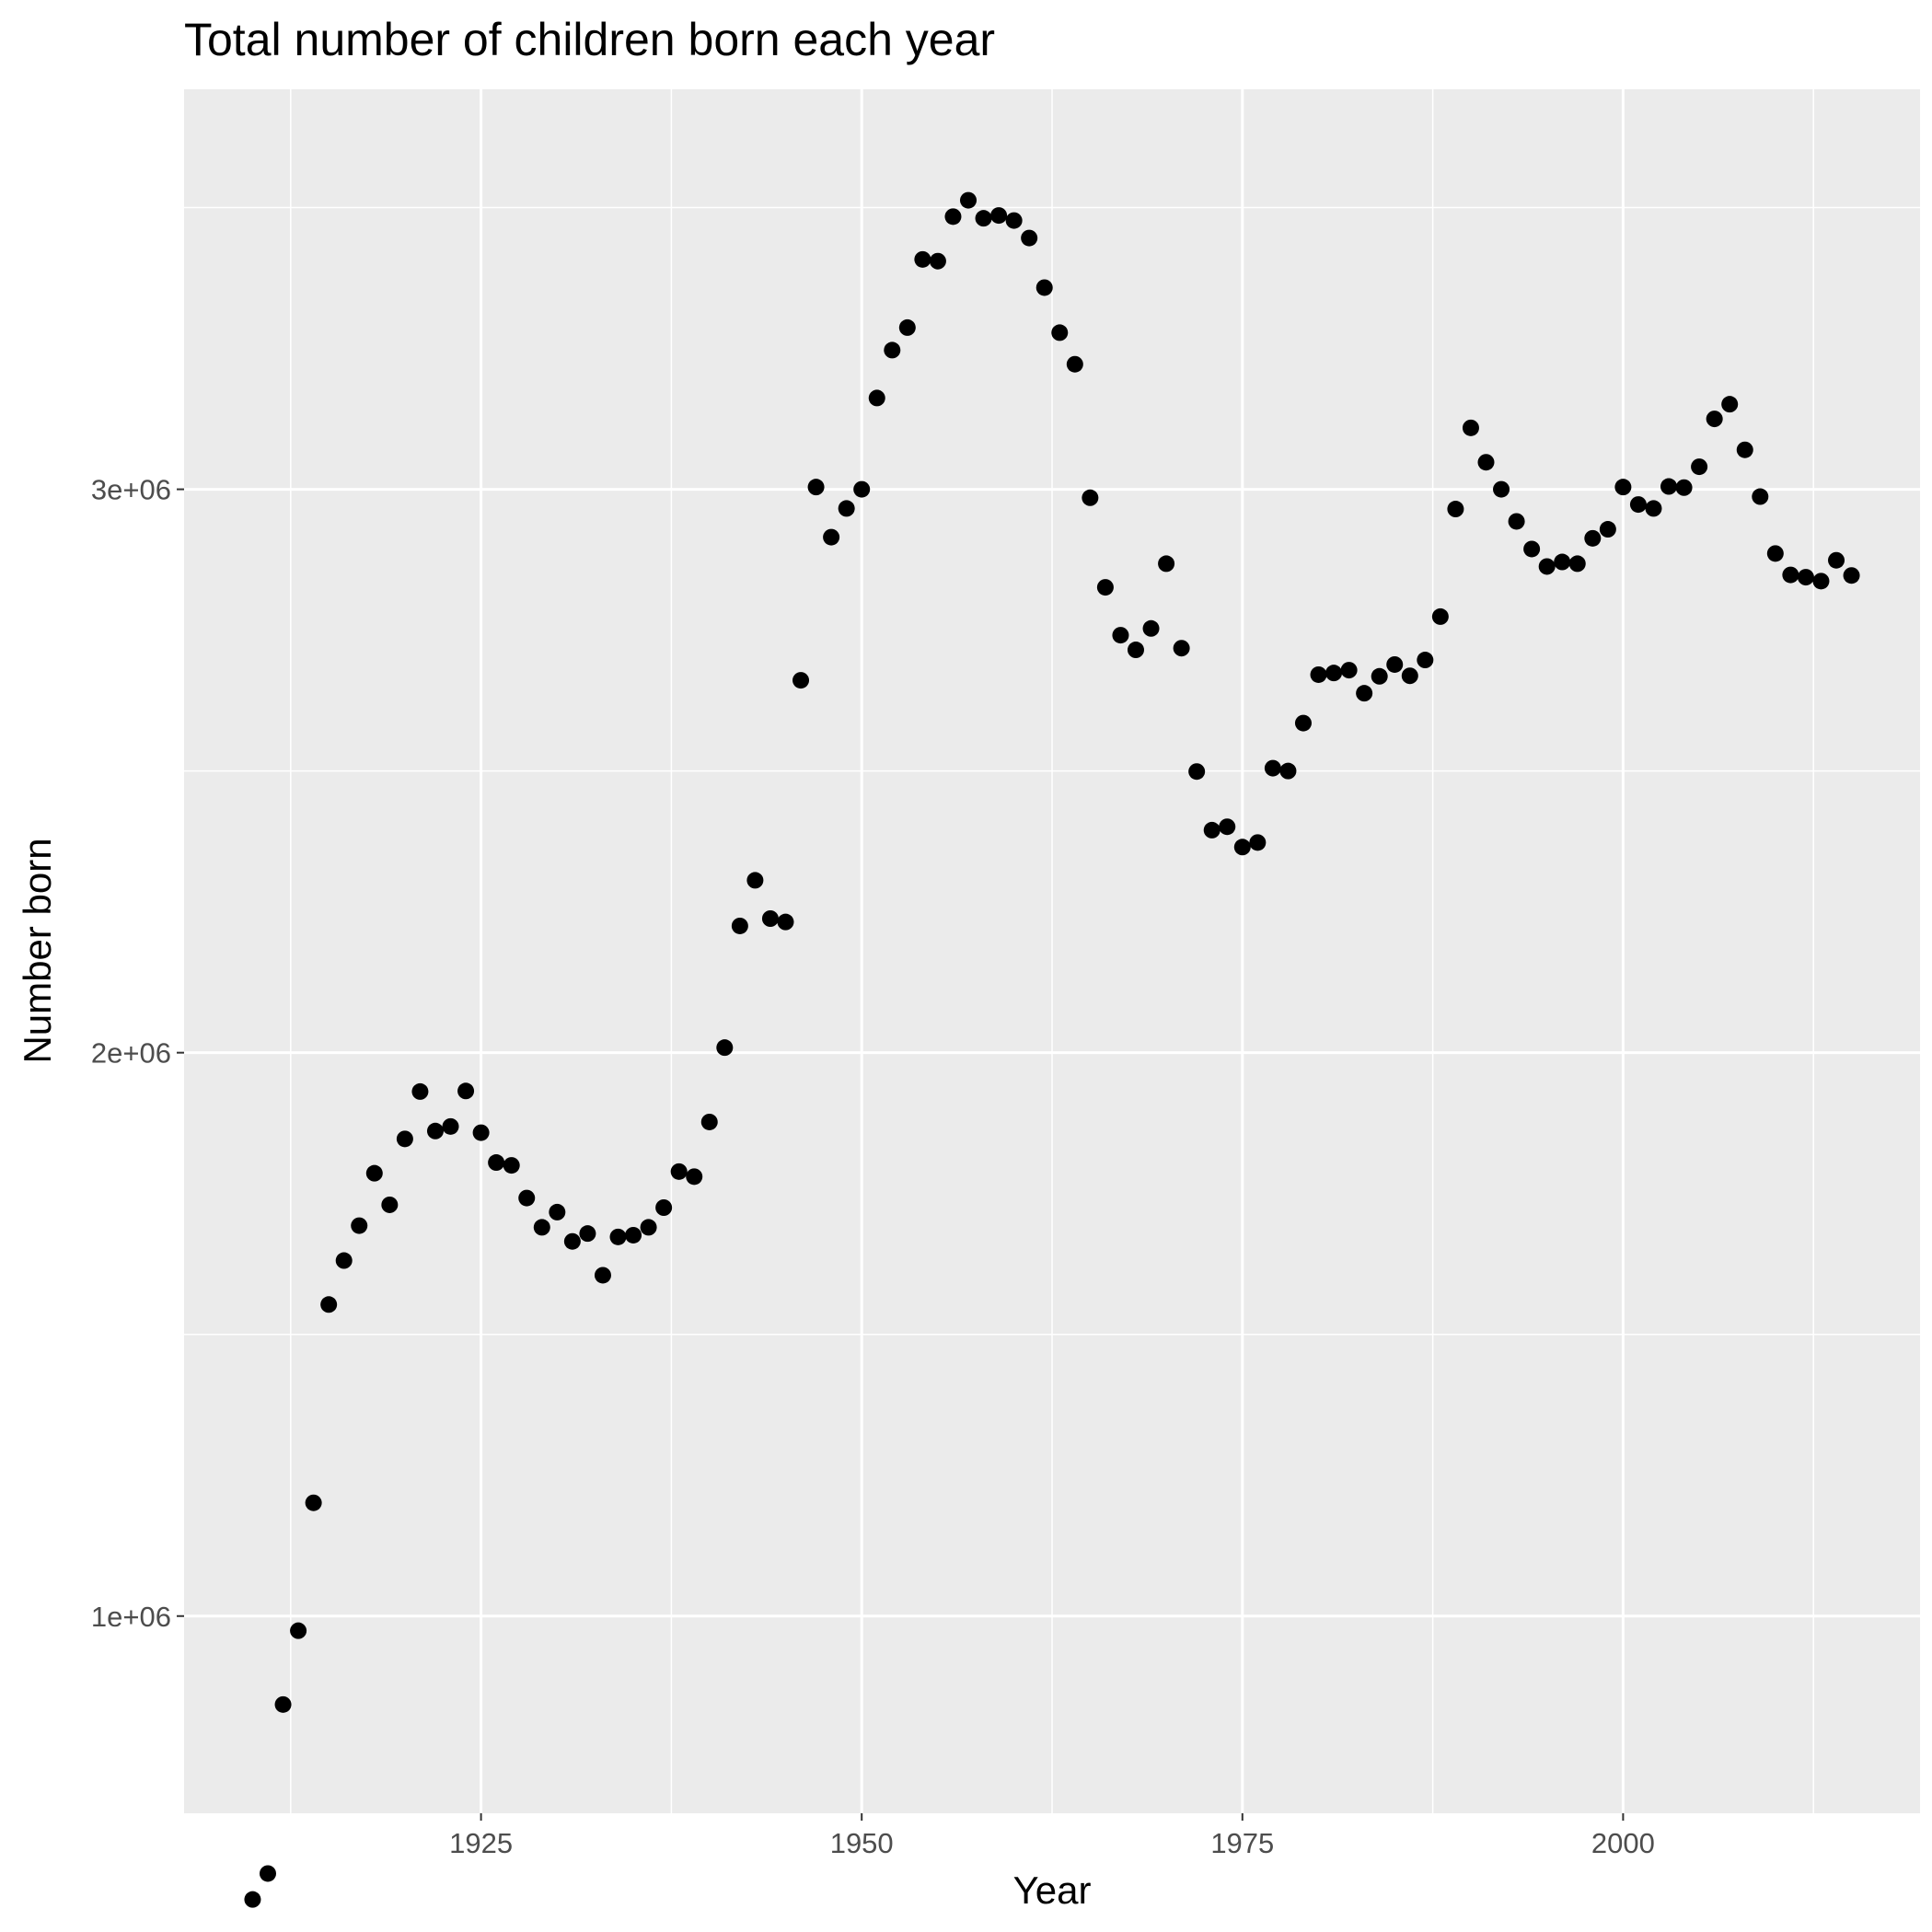 The image size is (1932, 1932). I want to click on y-axis: 1e+06 2e+06 3e+06, so click(137, 1053).